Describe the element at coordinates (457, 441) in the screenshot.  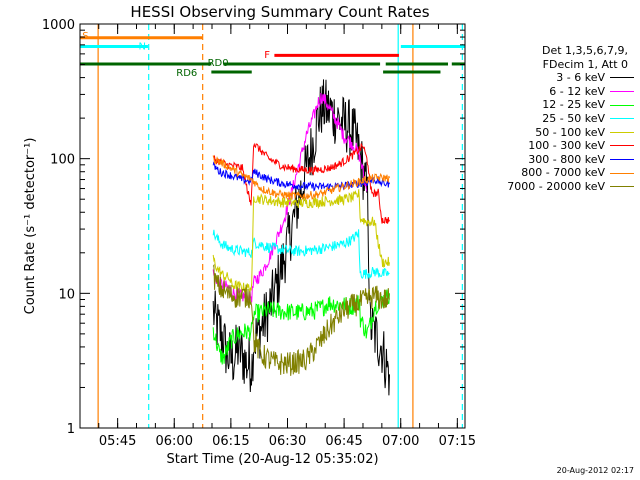
I see `x-tick-label: 07:15` at that location.